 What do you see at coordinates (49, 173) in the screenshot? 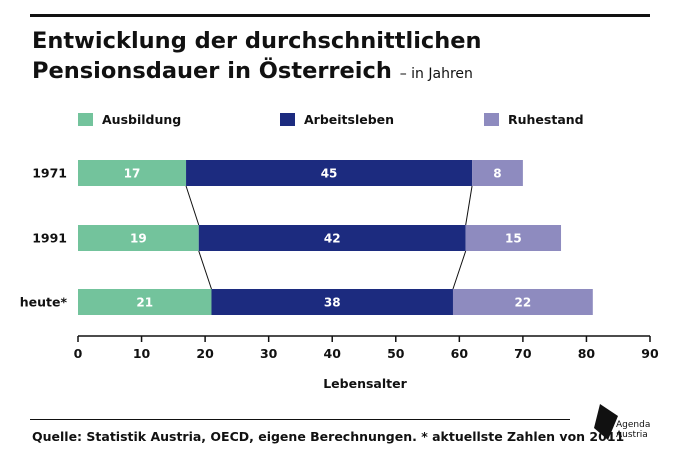
I see `category-label-1971: 1971` at bounding box center [49, 173].